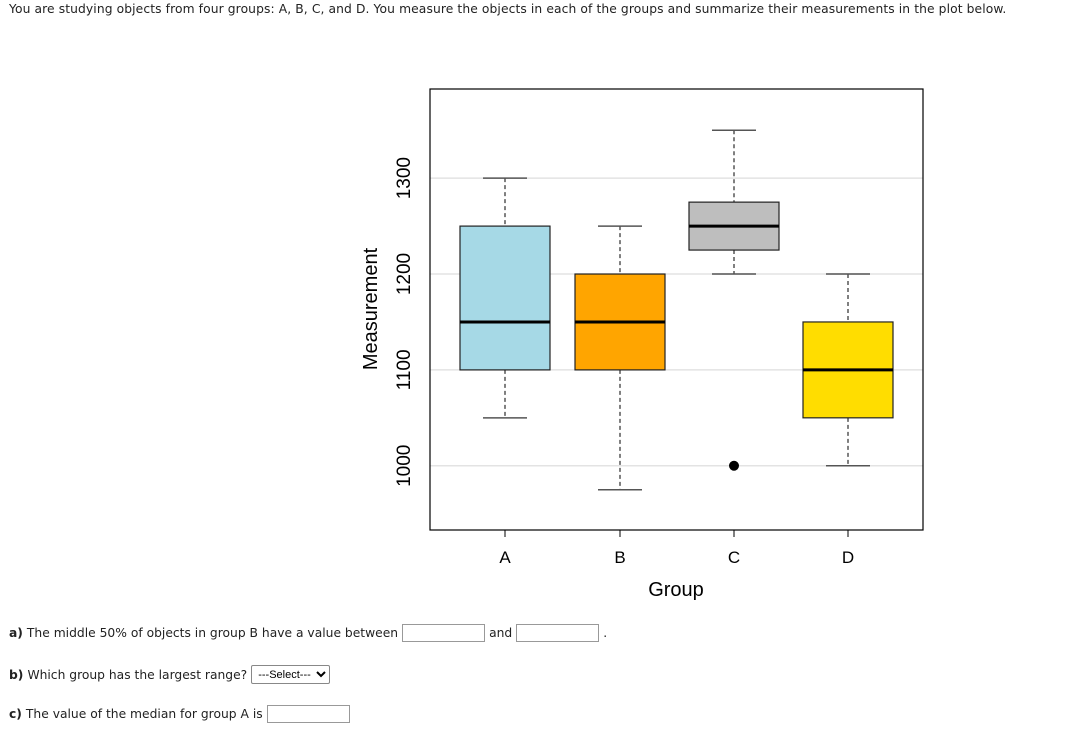  What do you see at coordinates (308, 714) in the screenshot?
I see `median-a-input` at bounding box center [308, 714].